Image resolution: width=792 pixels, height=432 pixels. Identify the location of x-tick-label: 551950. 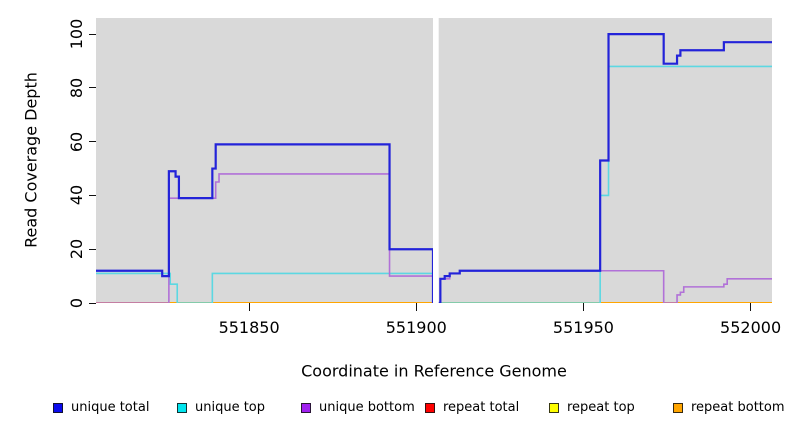
(583, 327).